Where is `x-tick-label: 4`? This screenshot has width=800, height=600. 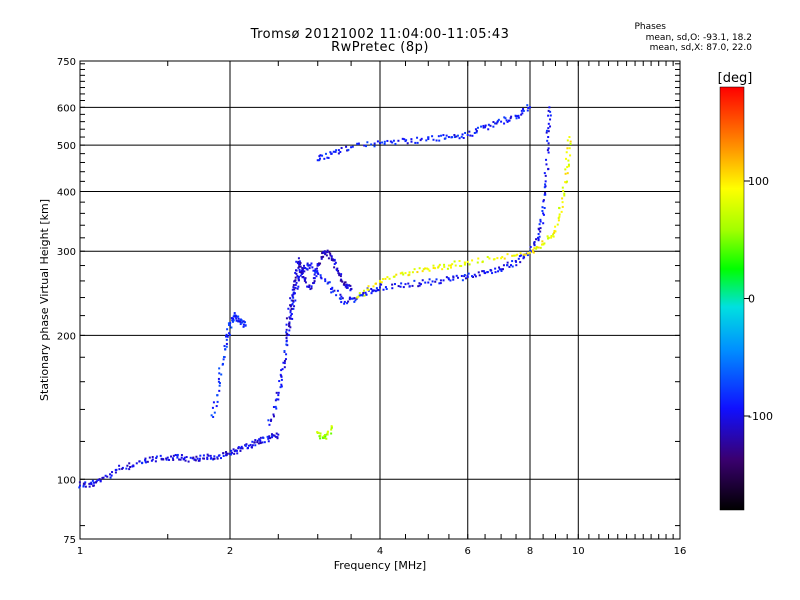
x-tick-label: 4 is located at coordinates (380, 551).